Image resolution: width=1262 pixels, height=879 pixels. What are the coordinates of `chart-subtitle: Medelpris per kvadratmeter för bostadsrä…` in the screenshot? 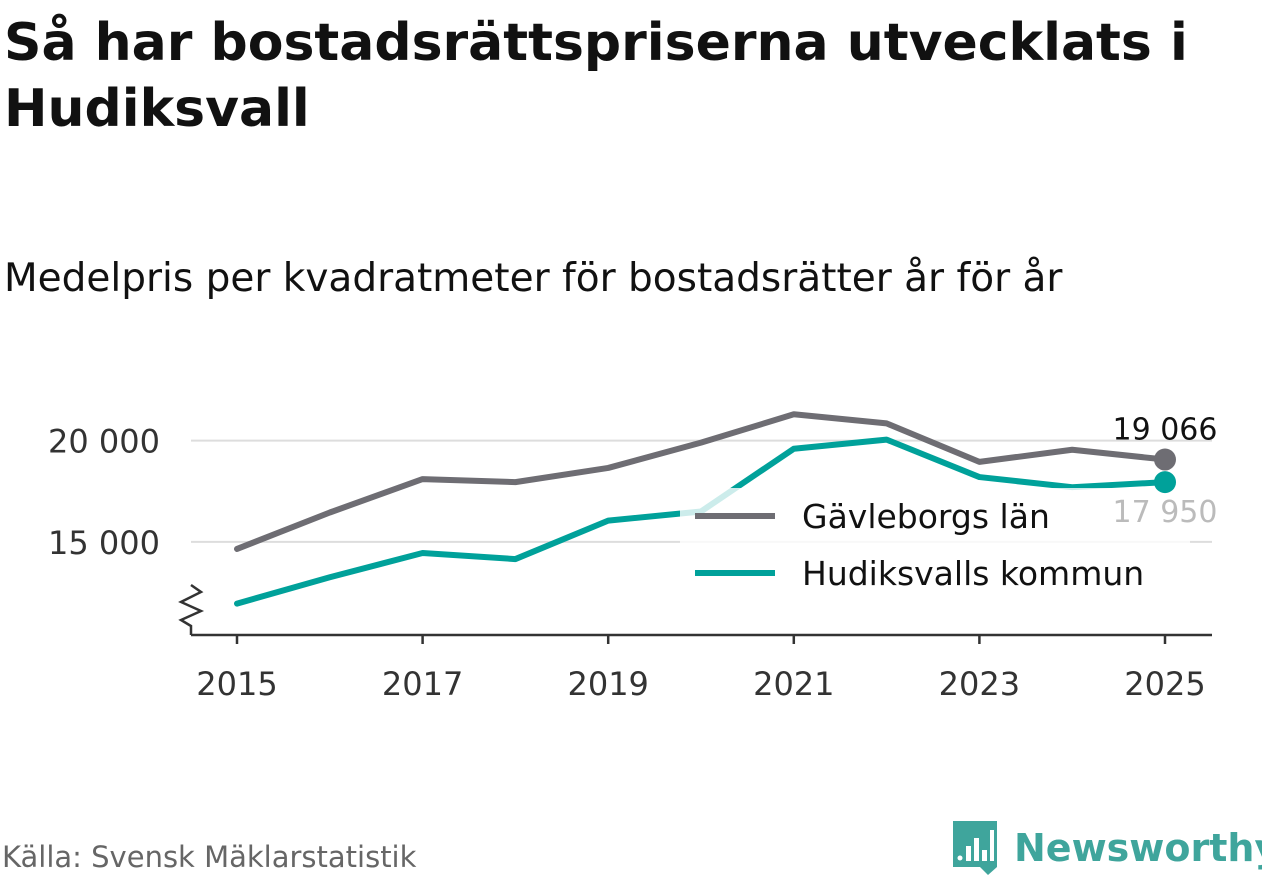 It's located at (533, 278).